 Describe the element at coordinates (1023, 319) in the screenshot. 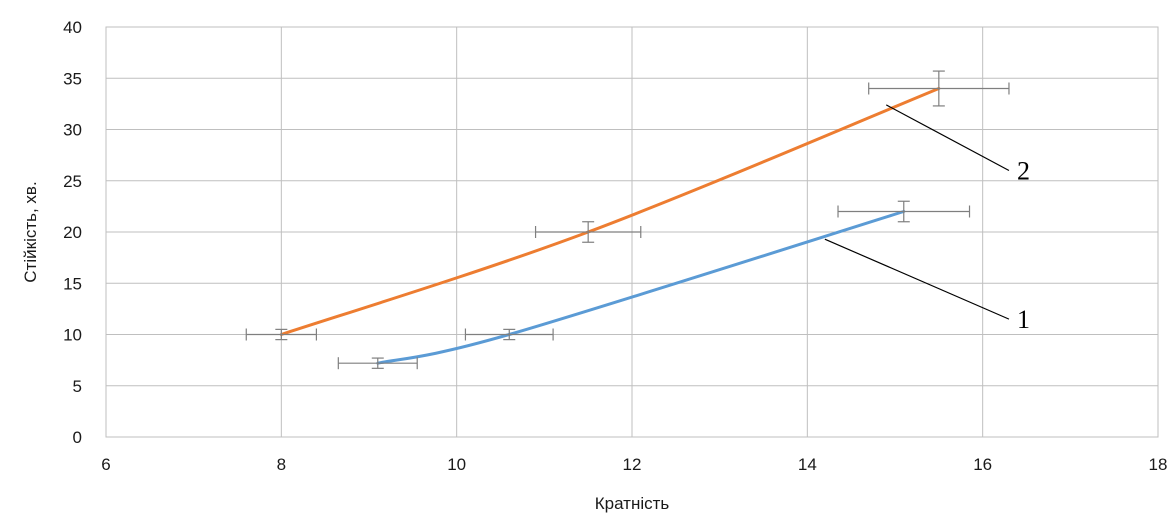

I see `callout-1-label: 1` at that location.